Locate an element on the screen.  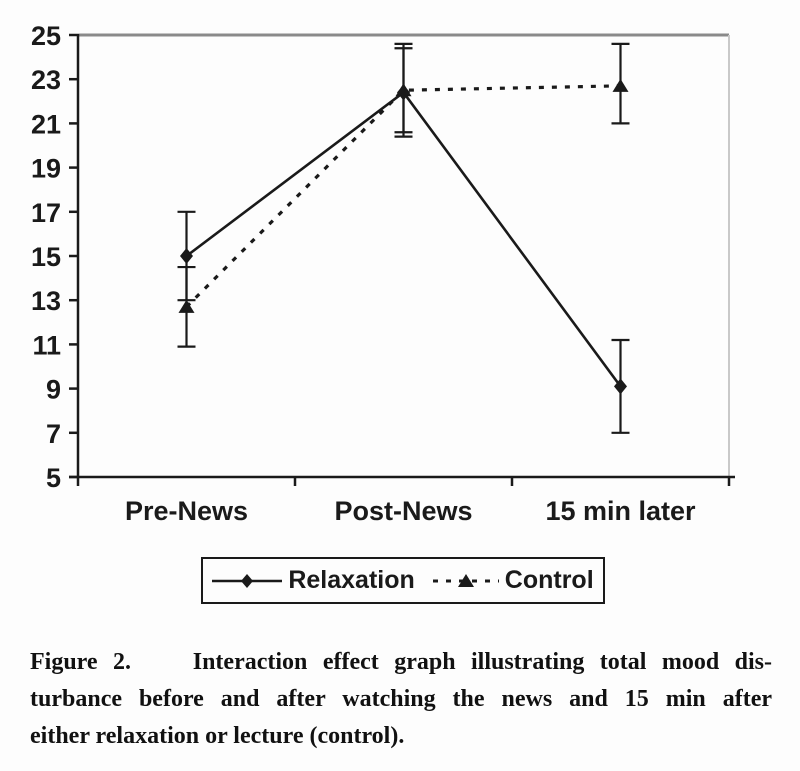
legend-label-control: Control is located at coordinates (549, 580).